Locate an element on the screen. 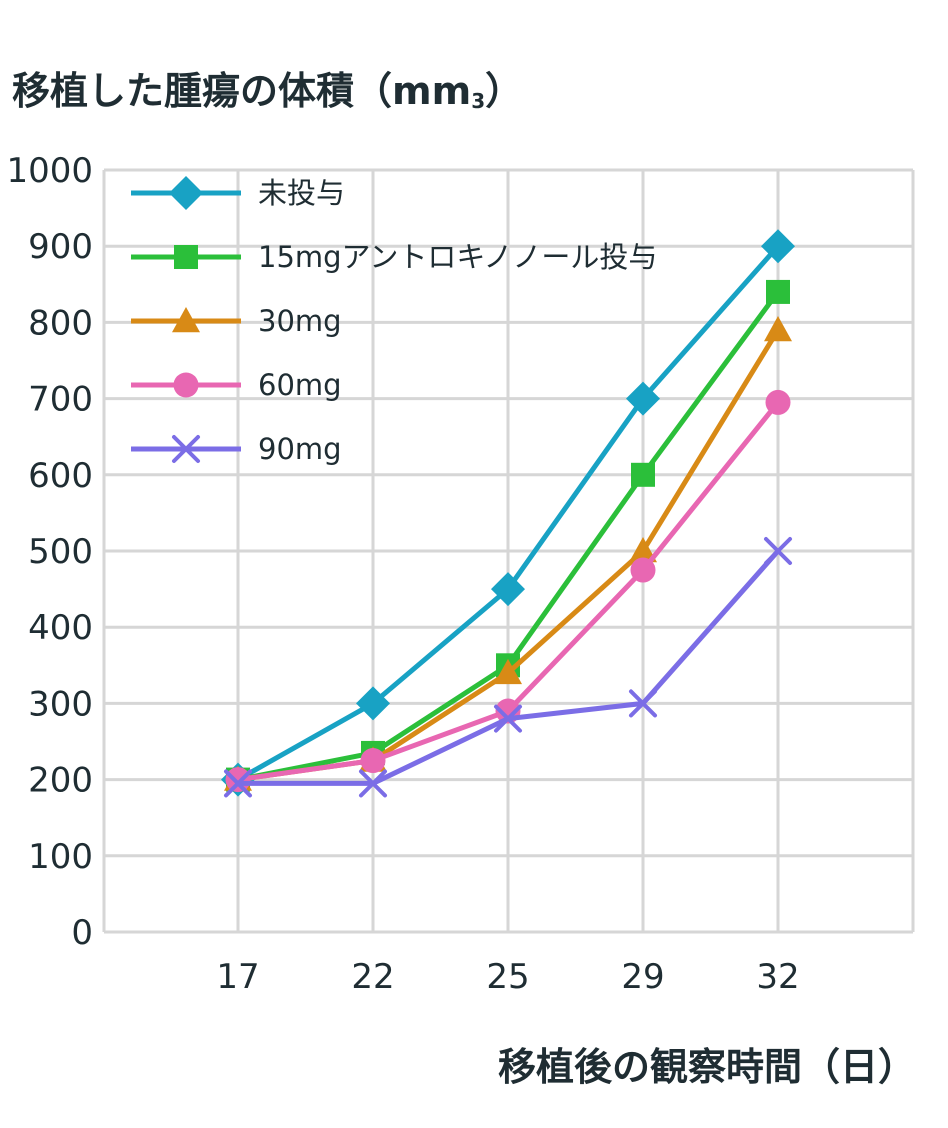 The height and width of the screenshot is (1128, 948). x-tick-label: 25 is located at coordinates (507, 977).